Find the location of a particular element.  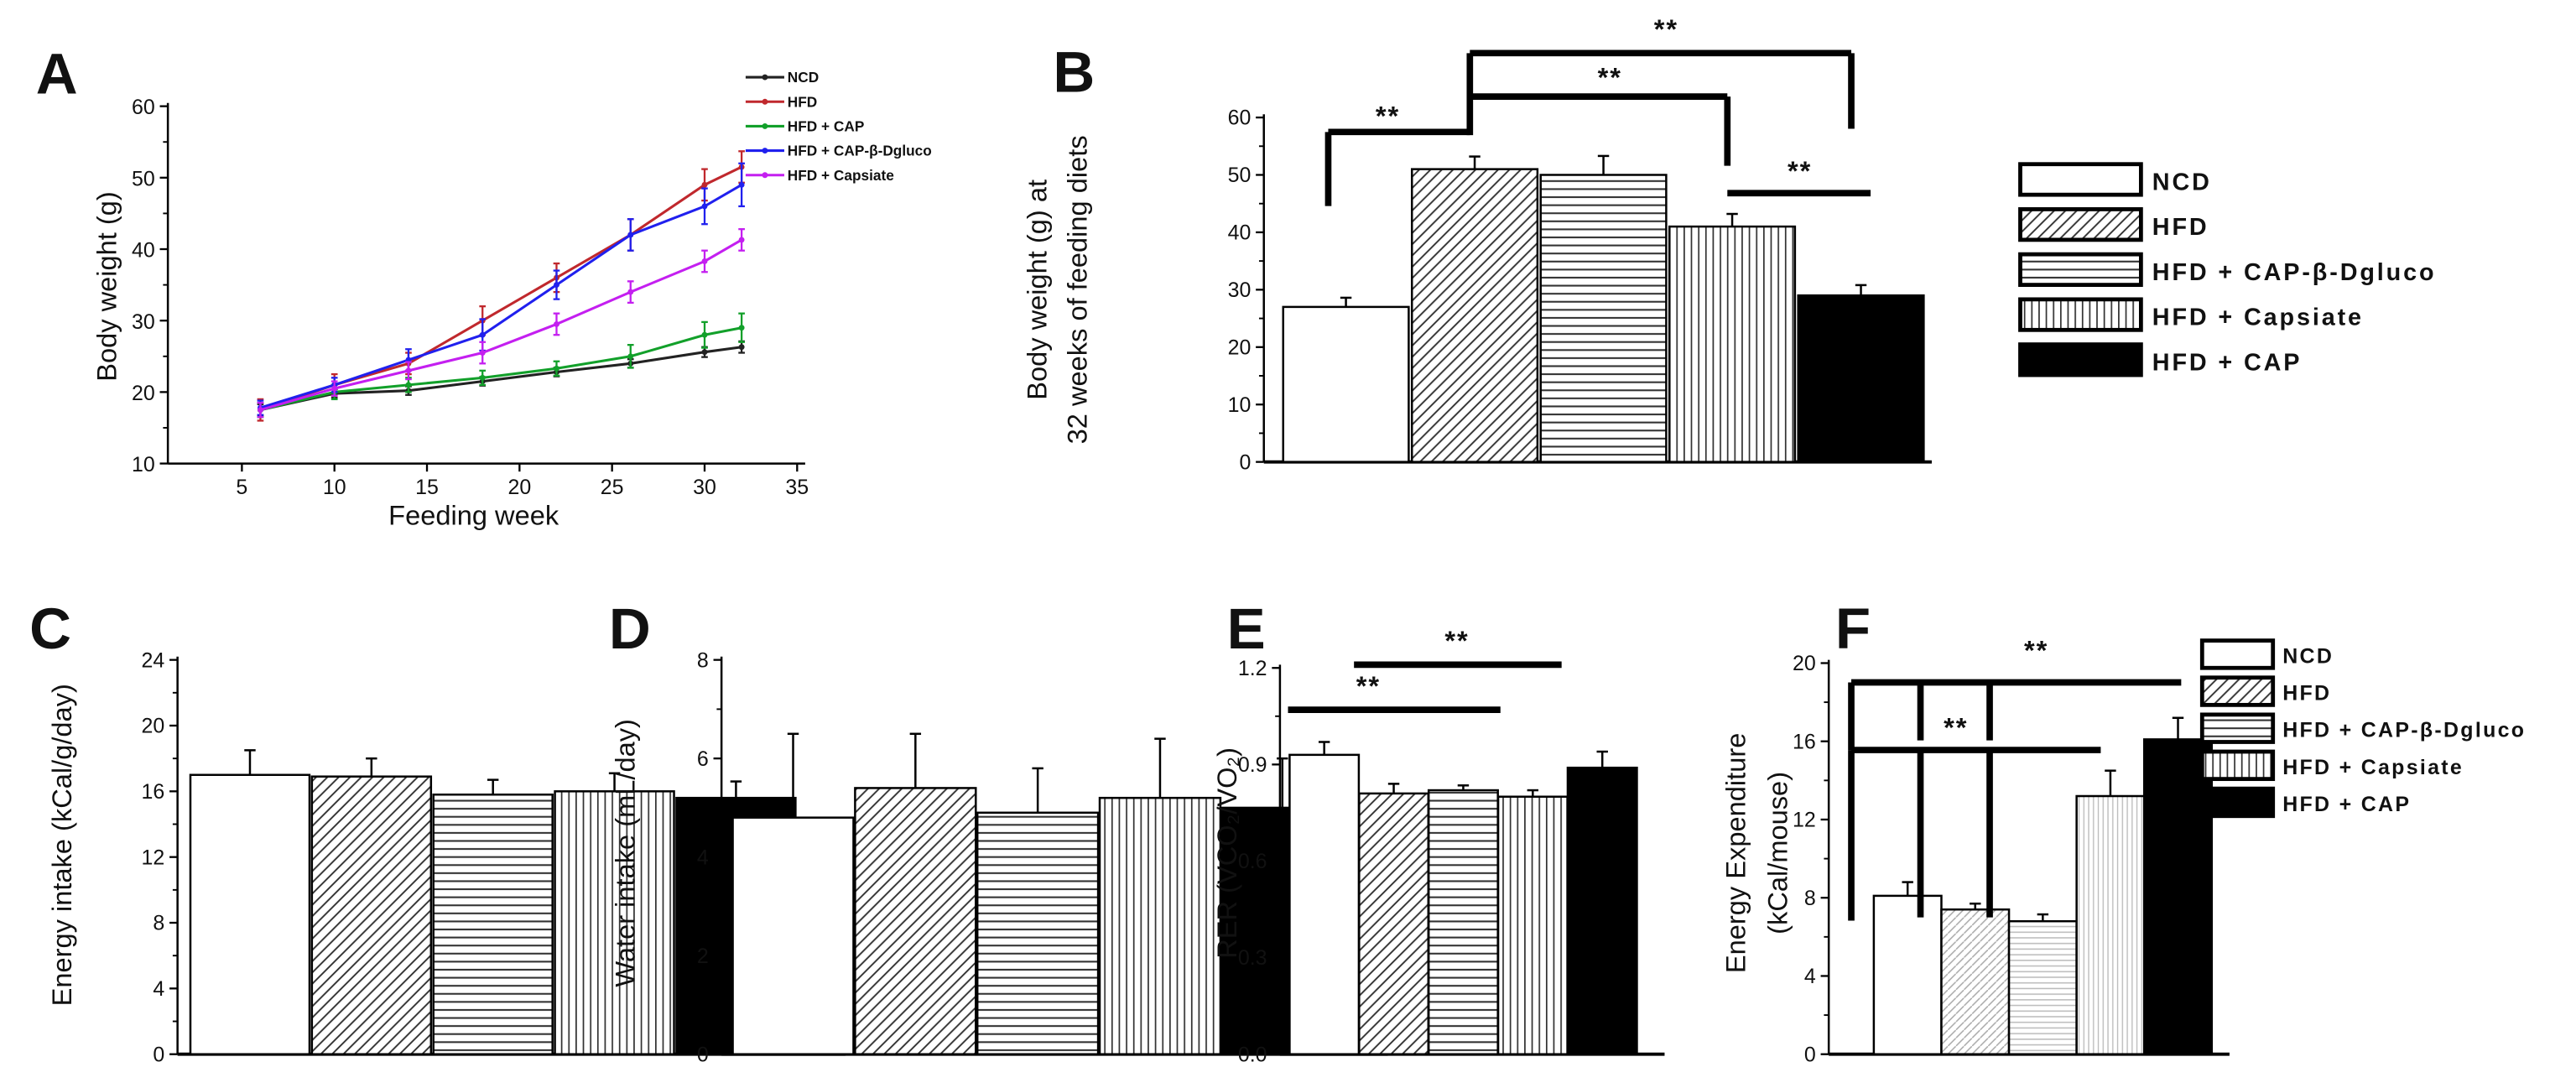

legend-label: HFD is located at coordinates (2180, 228).